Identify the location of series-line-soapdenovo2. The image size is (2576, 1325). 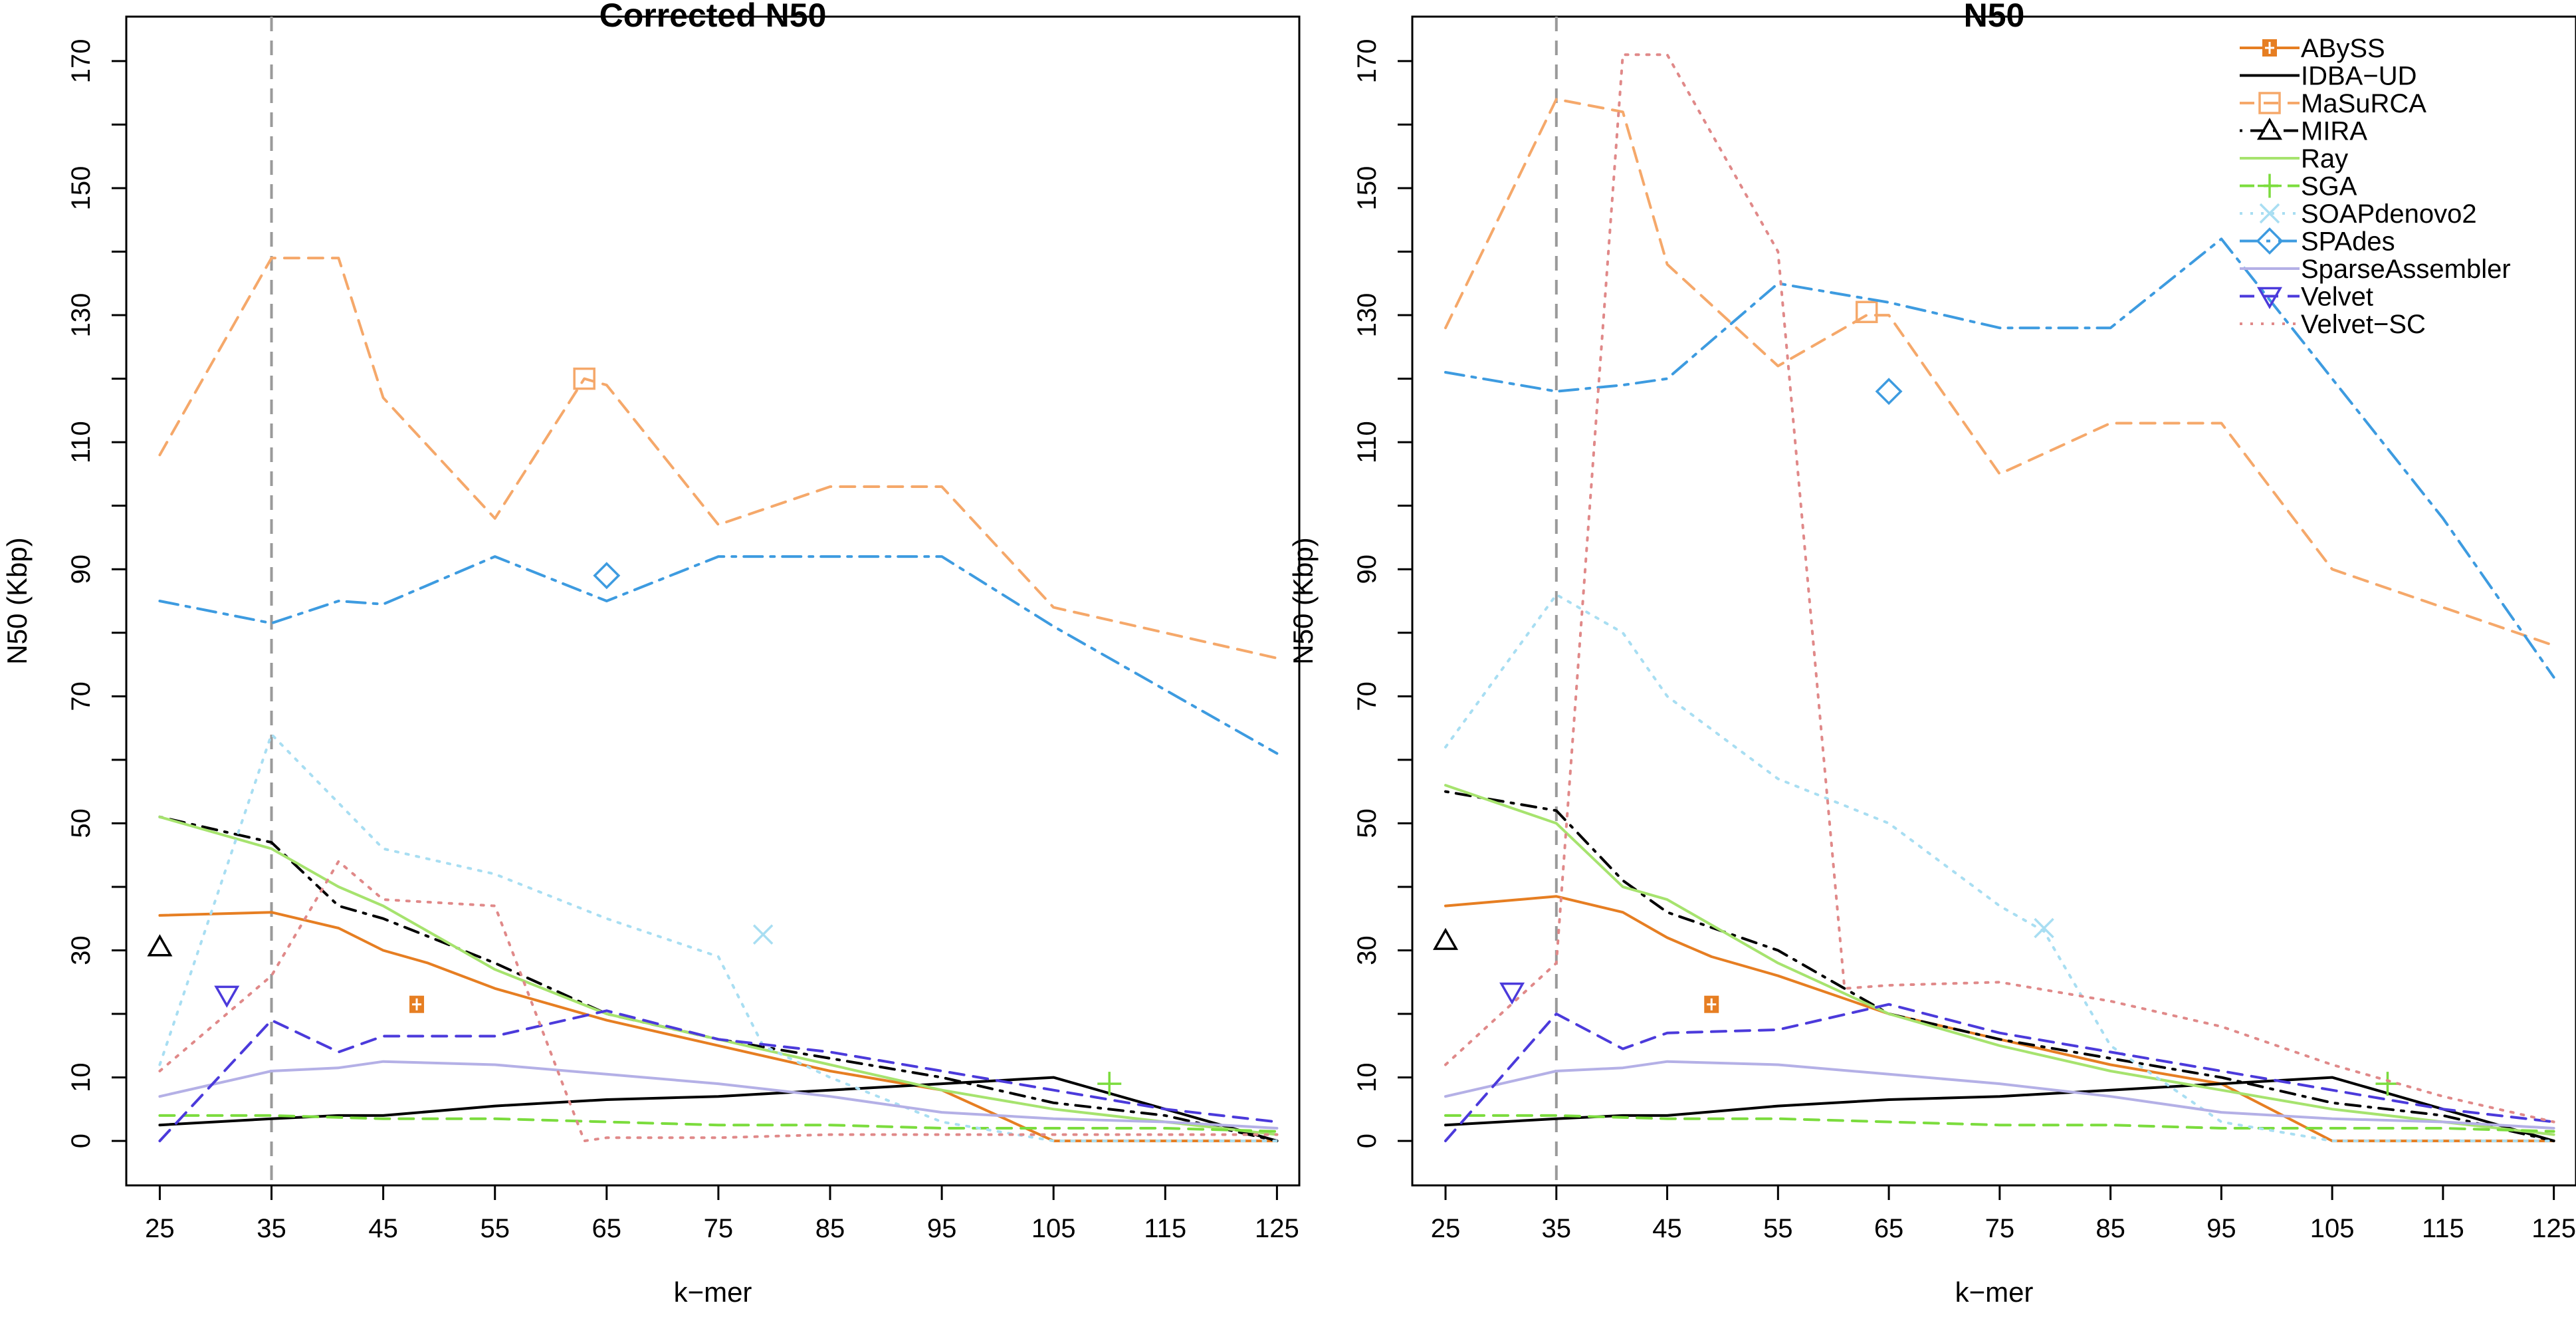
(718, 938).